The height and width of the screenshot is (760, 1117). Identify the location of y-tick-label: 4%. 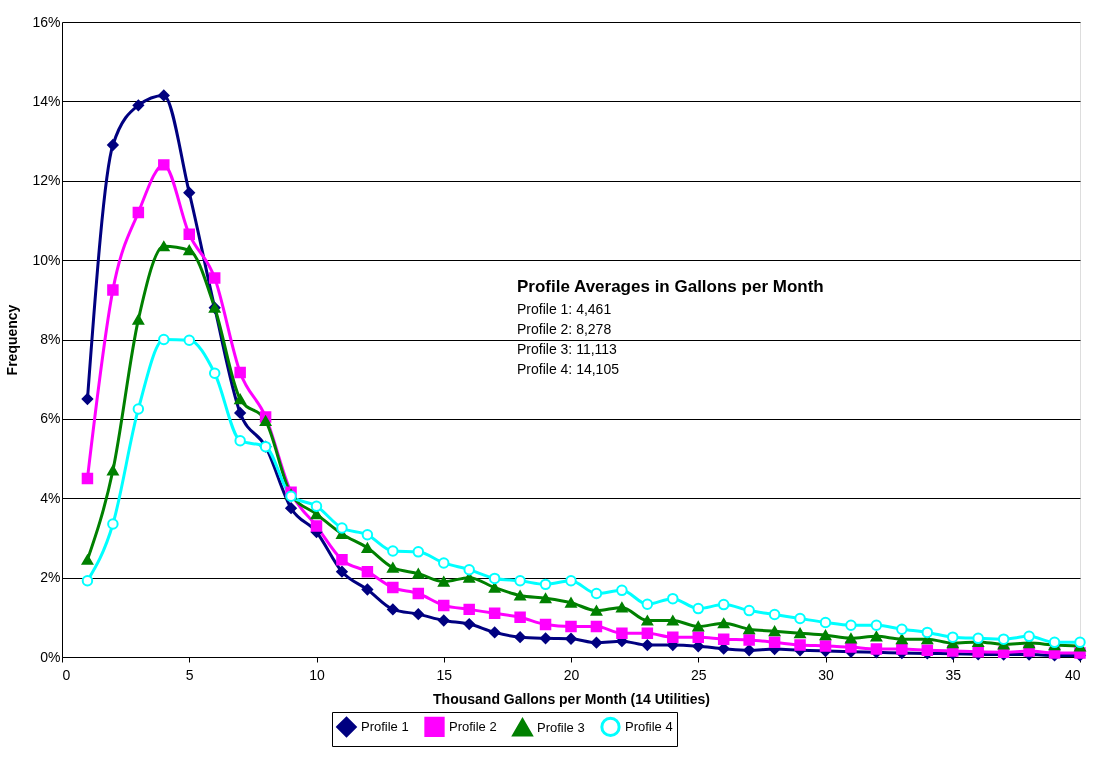
(50, 497).